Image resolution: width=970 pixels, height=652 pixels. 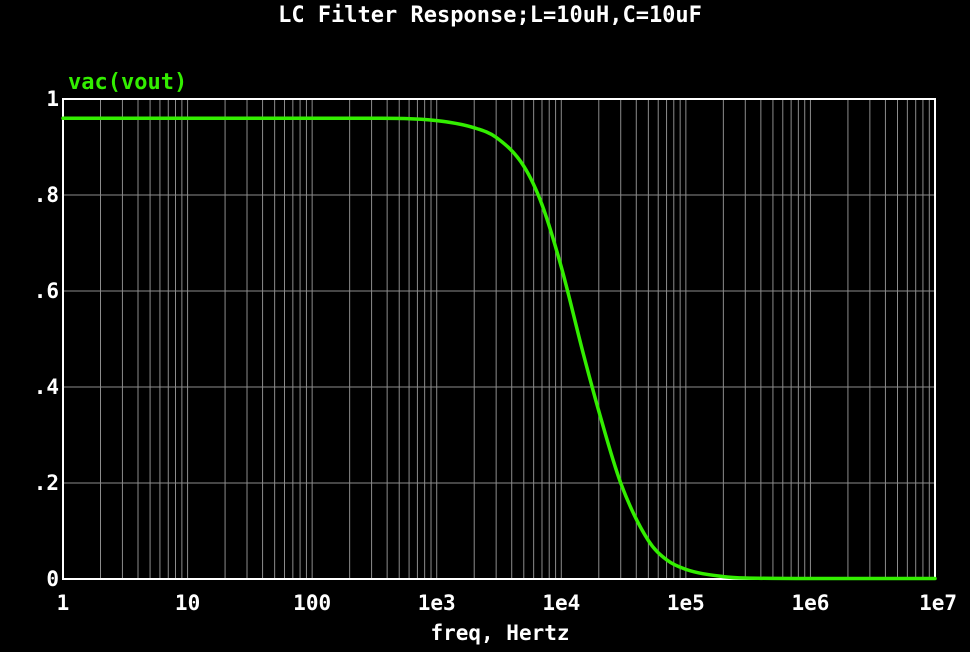 I want to click on x-tick-label: 100, so click(x=312, y=603).